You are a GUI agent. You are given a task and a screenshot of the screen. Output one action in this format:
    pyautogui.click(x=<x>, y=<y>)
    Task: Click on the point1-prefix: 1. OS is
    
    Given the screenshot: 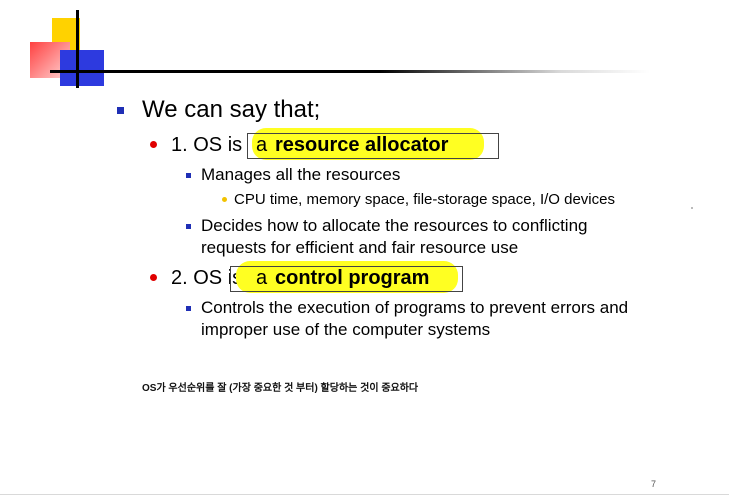 What is the action you would take?
    pyautogui.click(x=207, y=145)
    